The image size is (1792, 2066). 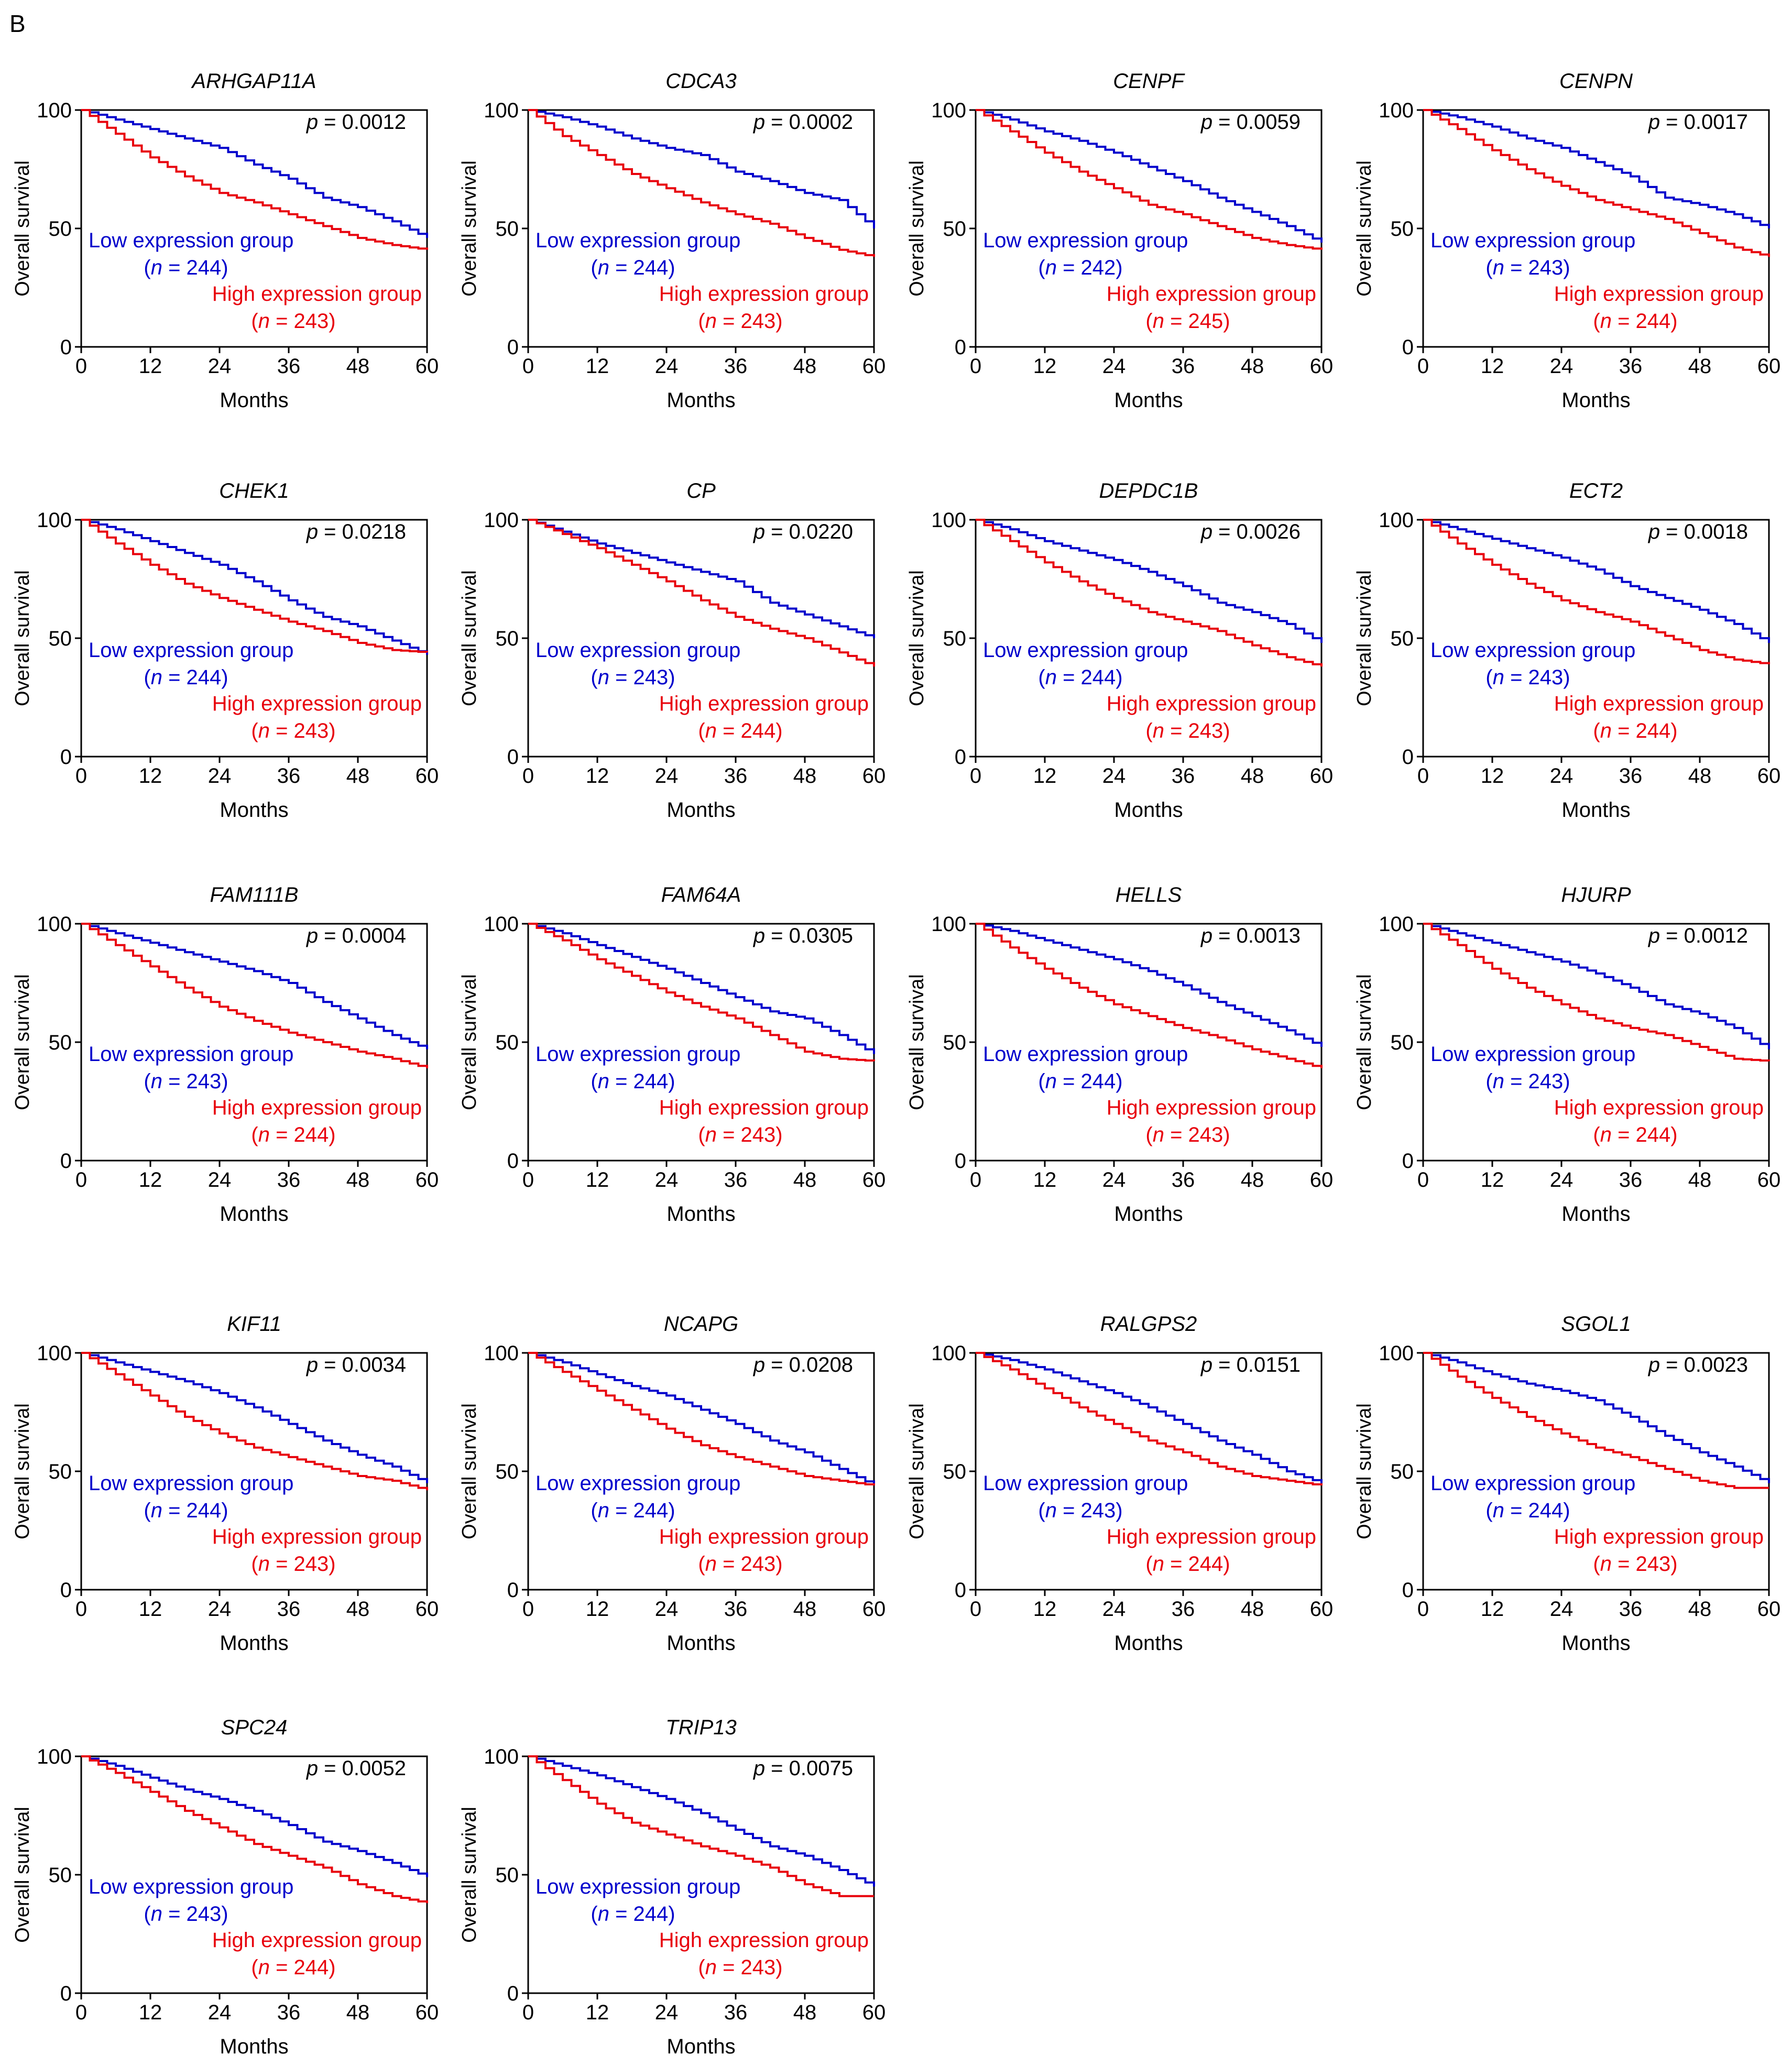 I want to click on panel-title: SGOL1, so click(x=1596, y=1324).